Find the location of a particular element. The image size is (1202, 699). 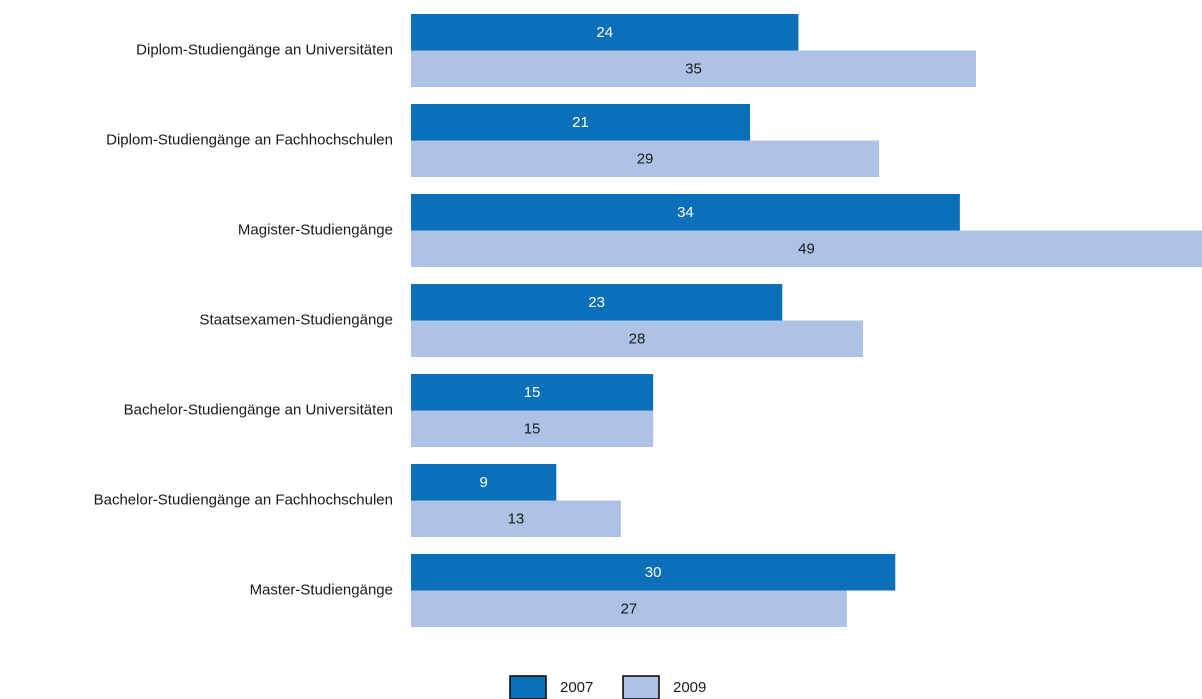

value-label: 9 is located at coordinates (483, 482).